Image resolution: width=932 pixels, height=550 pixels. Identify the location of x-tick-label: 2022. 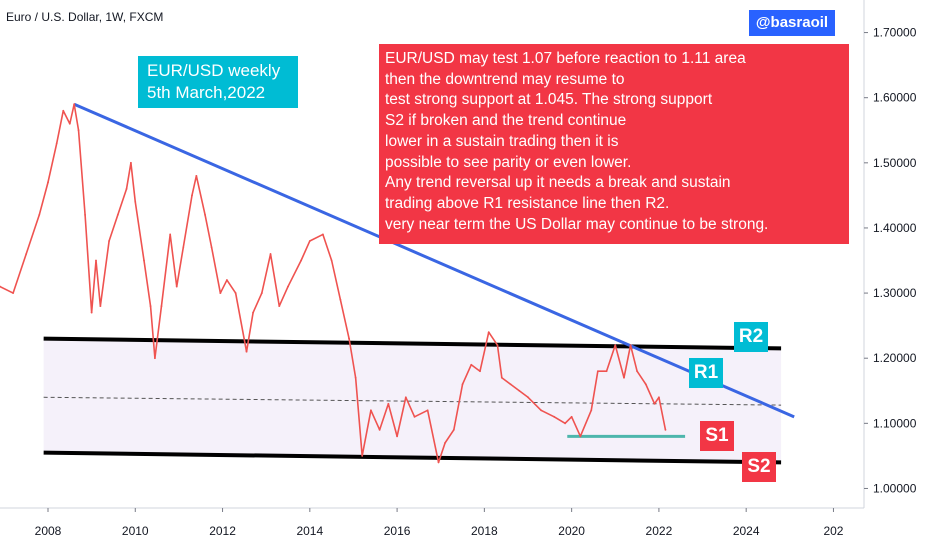
(659, 531).